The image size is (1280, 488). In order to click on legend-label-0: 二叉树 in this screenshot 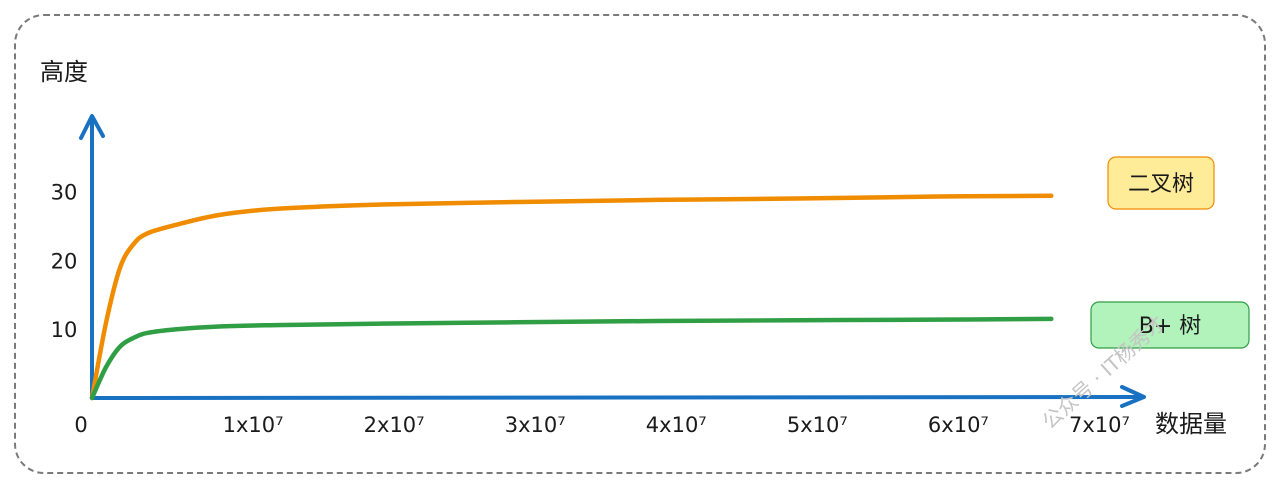, I will do `click(1161, 184)`.